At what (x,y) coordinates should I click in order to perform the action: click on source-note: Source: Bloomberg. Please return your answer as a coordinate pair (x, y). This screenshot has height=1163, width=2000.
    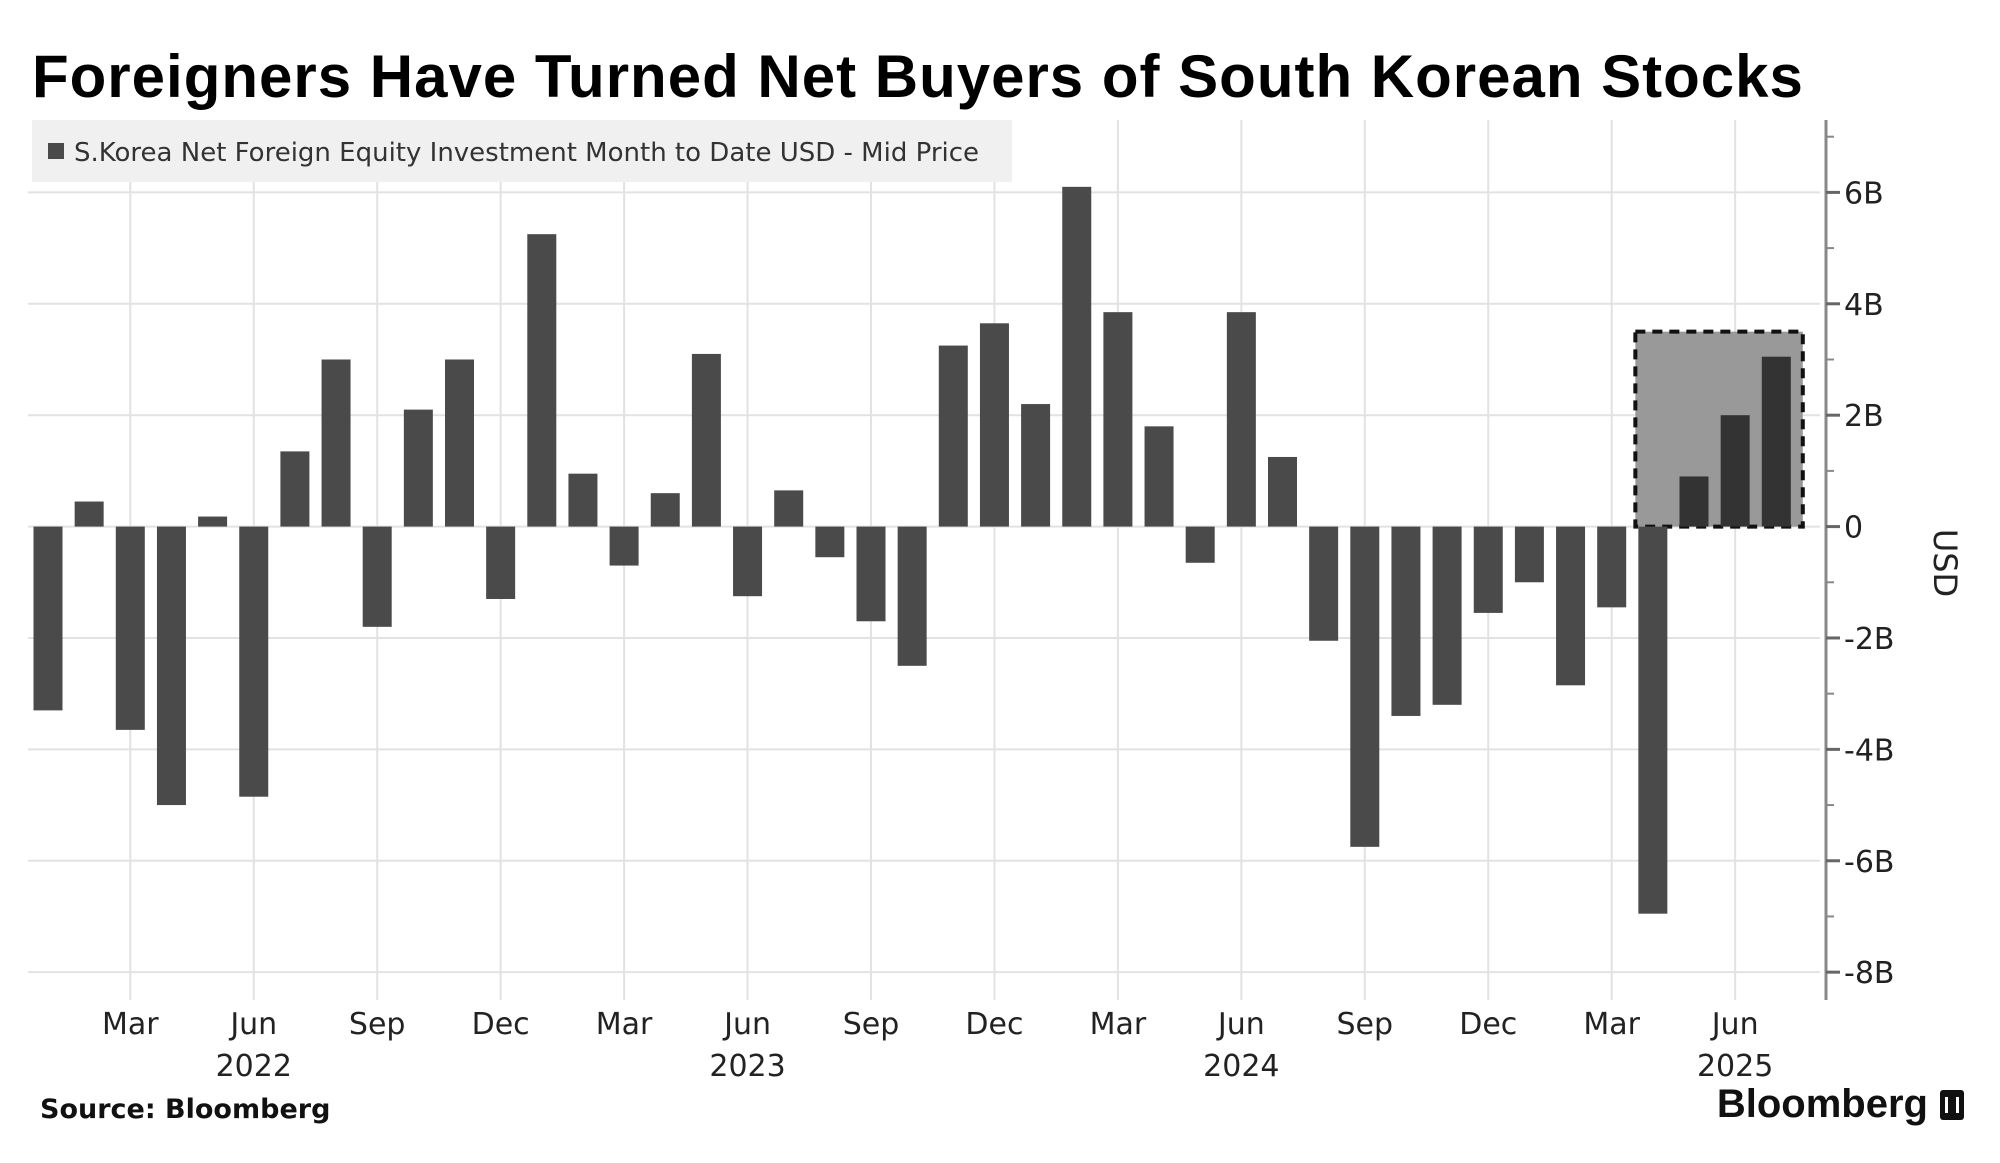
    Looking at the image, I should click on (185, 1109).